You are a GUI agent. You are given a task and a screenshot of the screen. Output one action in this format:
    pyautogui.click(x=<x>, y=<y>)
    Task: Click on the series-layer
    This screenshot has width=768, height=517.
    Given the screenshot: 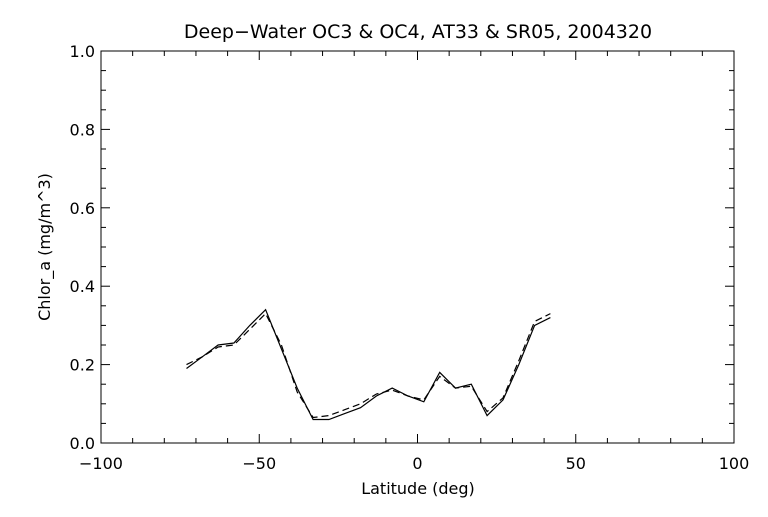 What is the action you would take?
    pyautogui.click(x=368, y=364)
    